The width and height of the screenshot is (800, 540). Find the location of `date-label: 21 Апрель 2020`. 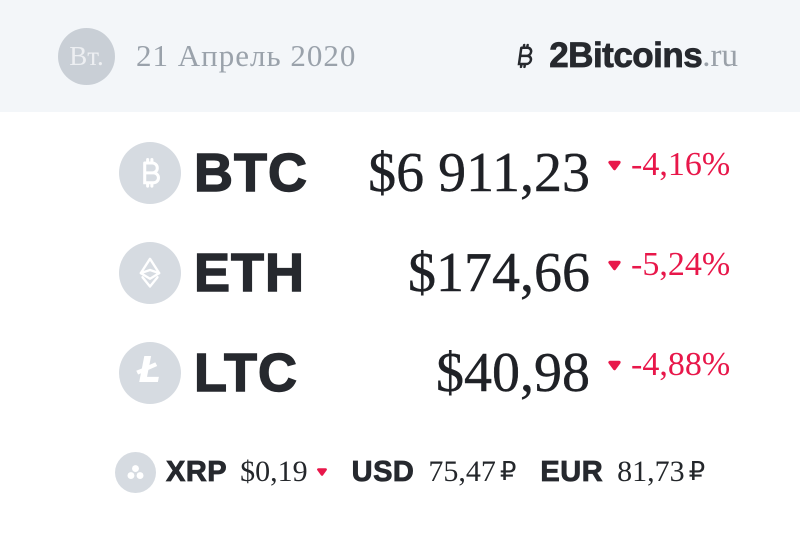

date-label: 21 Апрель 2020 is located at coordinates (246, 55).